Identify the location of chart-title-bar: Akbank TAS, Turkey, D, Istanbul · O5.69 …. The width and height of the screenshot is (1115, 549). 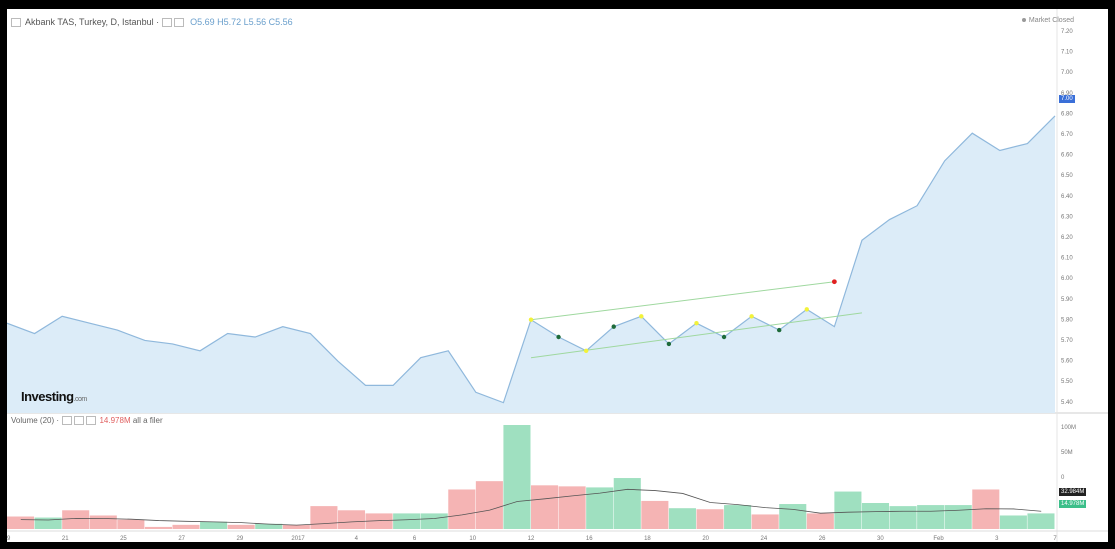
(152, 22).